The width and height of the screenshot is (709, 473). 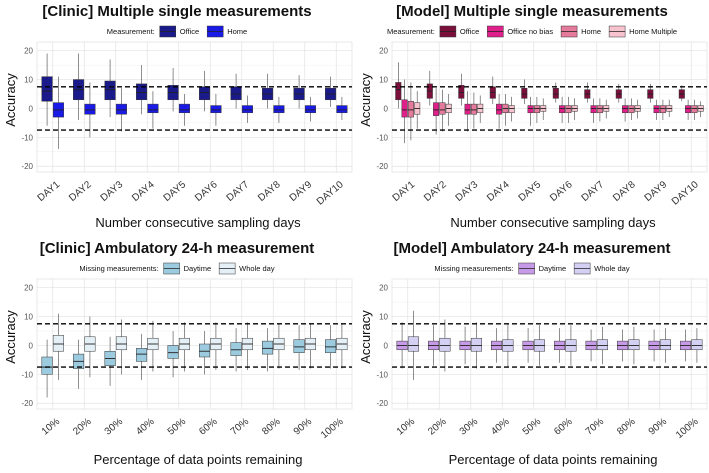 What do you see at coordinates (694, 109) in the screenshot?
I see `box-home-day10` at bounding box center [694, 109].